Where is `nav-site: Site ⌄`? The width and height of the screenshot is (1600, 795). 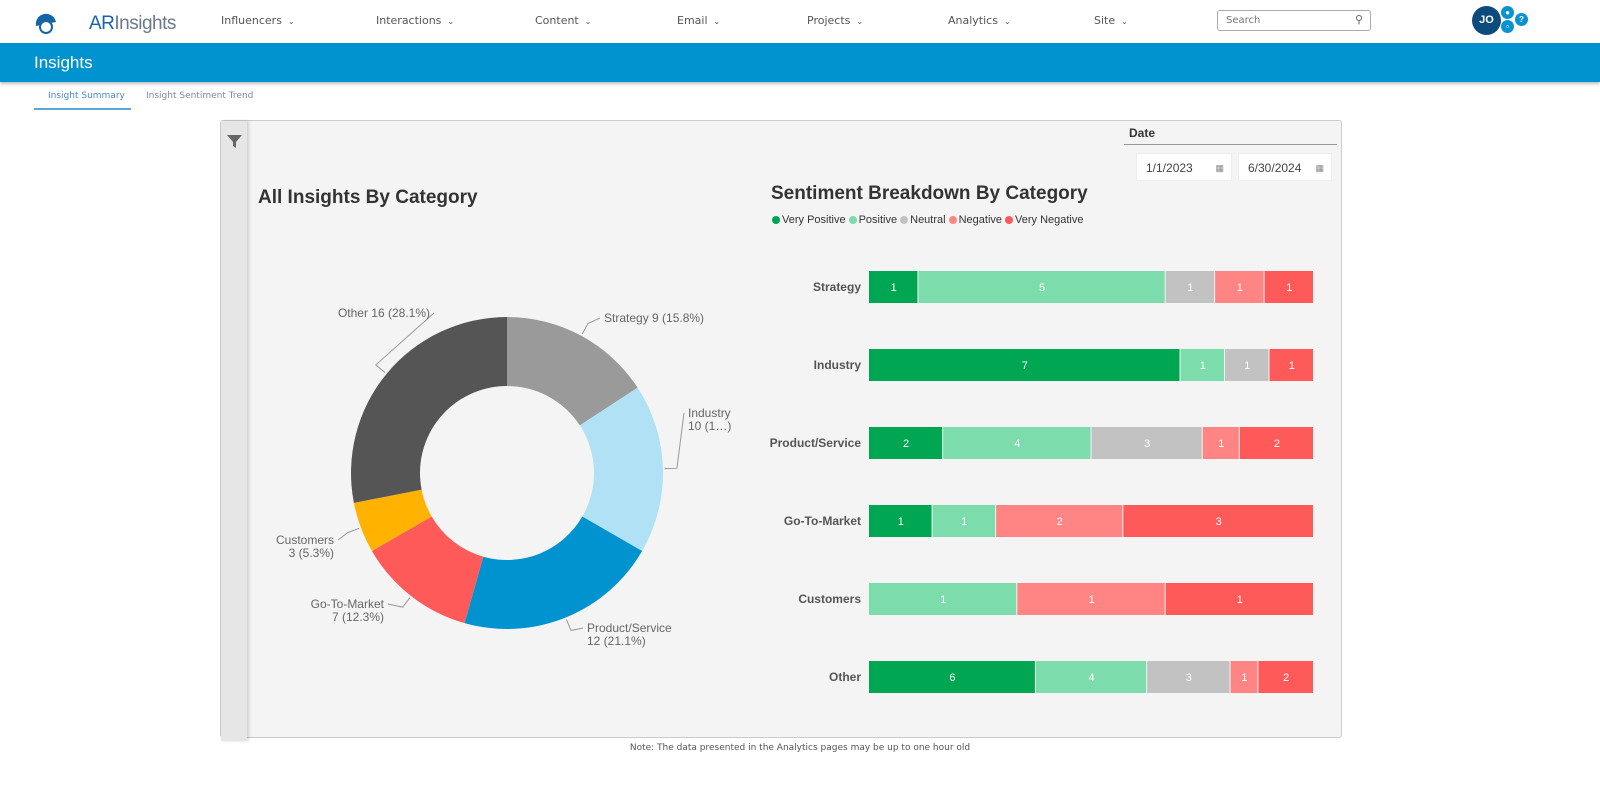
nav-site: Site ⌄ is located at coordinates (1111, 20).